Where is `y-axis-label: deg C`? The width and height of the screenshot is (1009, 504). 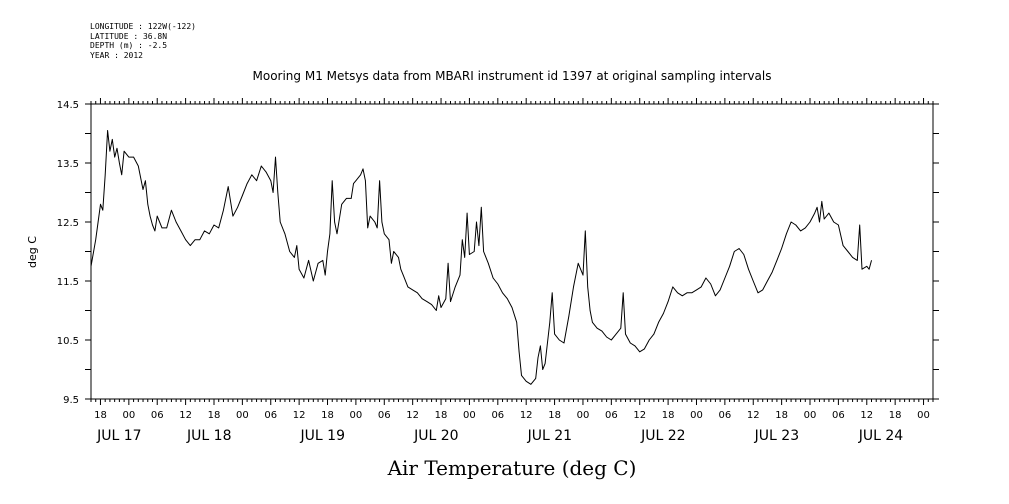 y-axis-label: deg C is located at coordinates (32, 252).